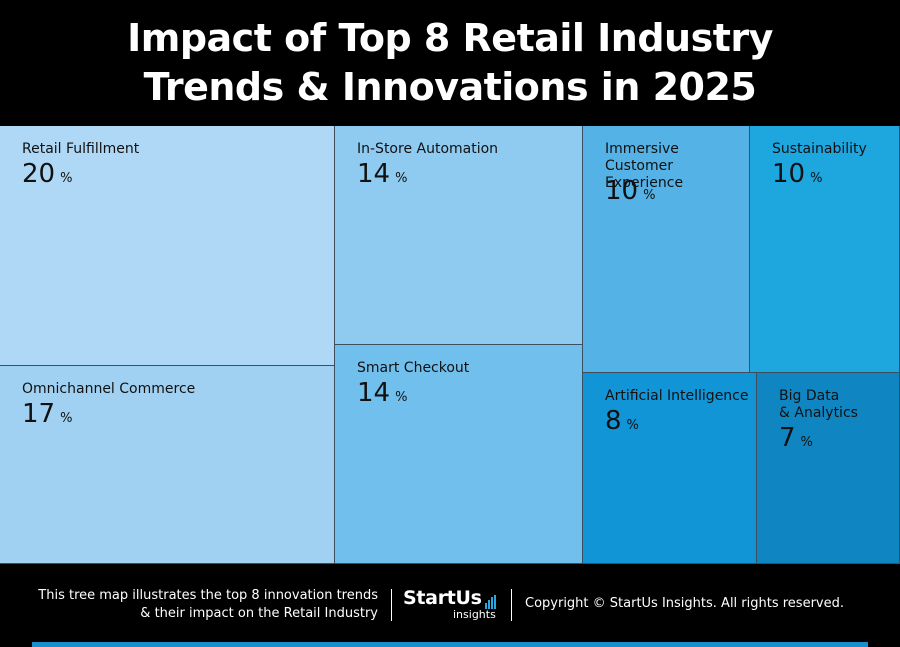  I want to click on treemap-cell-value: 7%, so click(796, 438).